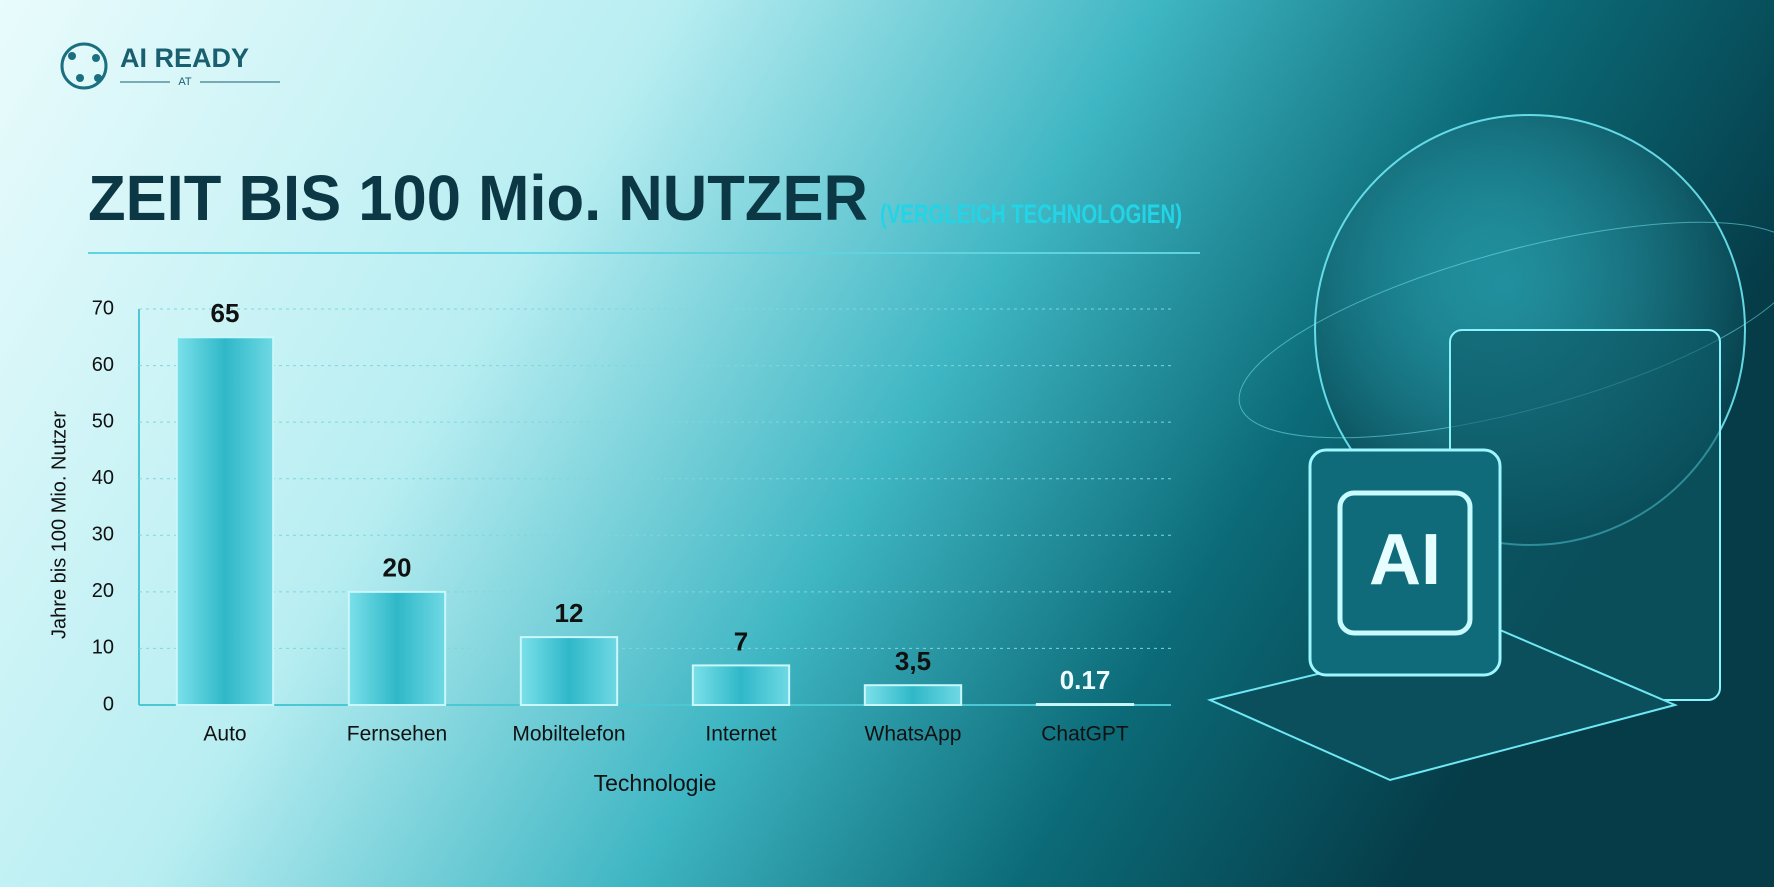 This screenshot has height=887, width=1774. I want to click on value-label: 65, so click(225, 313).